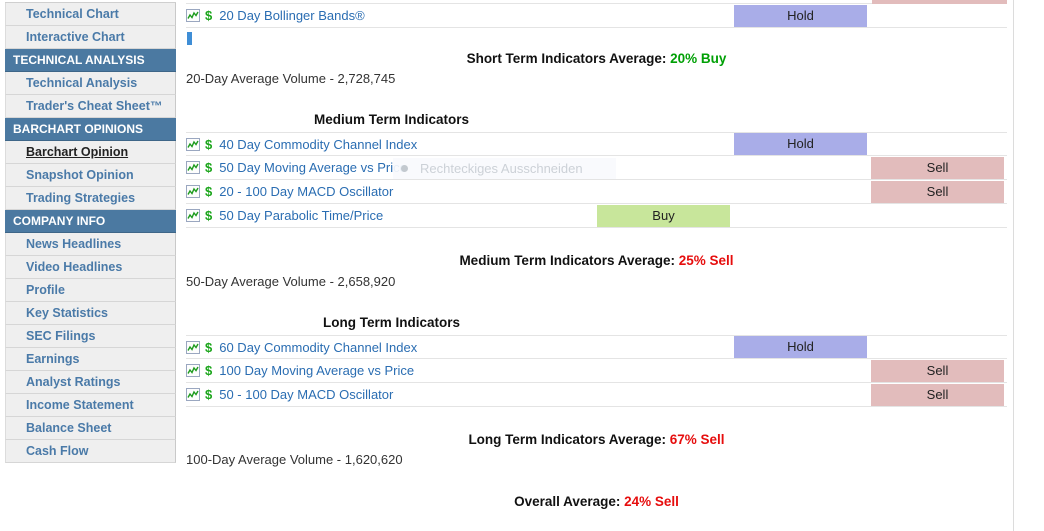 The height and width of the screenshot is (531, 1044). What do you see at coordinates (90, 428) in the screenshot?
I see `sidebar-item-balance-sheet: Balance Sheet` at bounding box center [90, 428].